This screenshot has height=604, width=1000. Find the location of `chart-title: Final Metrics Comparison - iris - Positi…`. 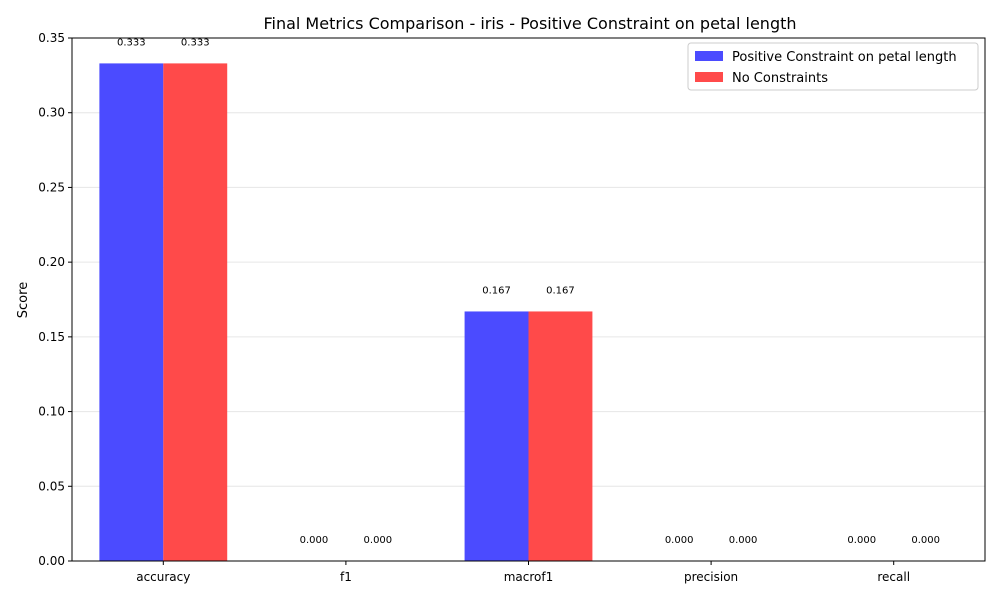

chart-title: Final Metrics Comparison - iris - Positi… is located at coordinates (529, 23).